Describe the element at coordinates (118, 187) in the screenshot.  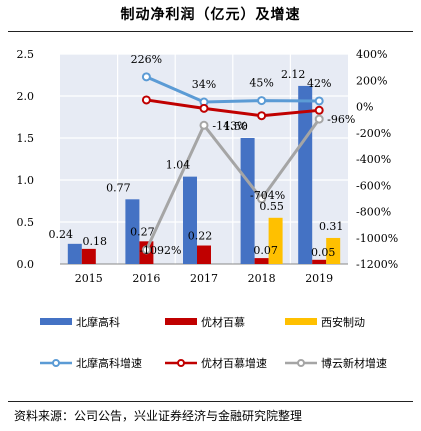
I see `bar-data-label: 0.77` at that location.